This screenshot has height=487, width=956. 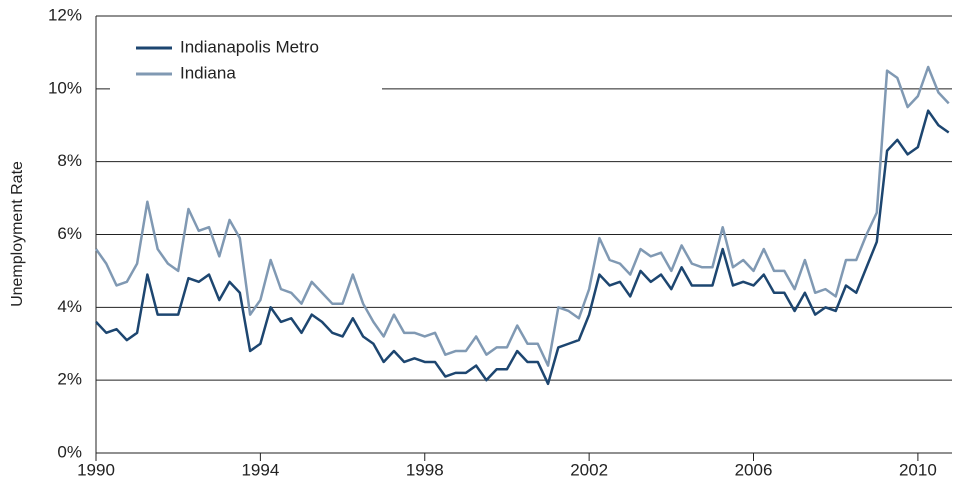 I want to click on x-tick-label: 2002, so click(x=589, y=469).